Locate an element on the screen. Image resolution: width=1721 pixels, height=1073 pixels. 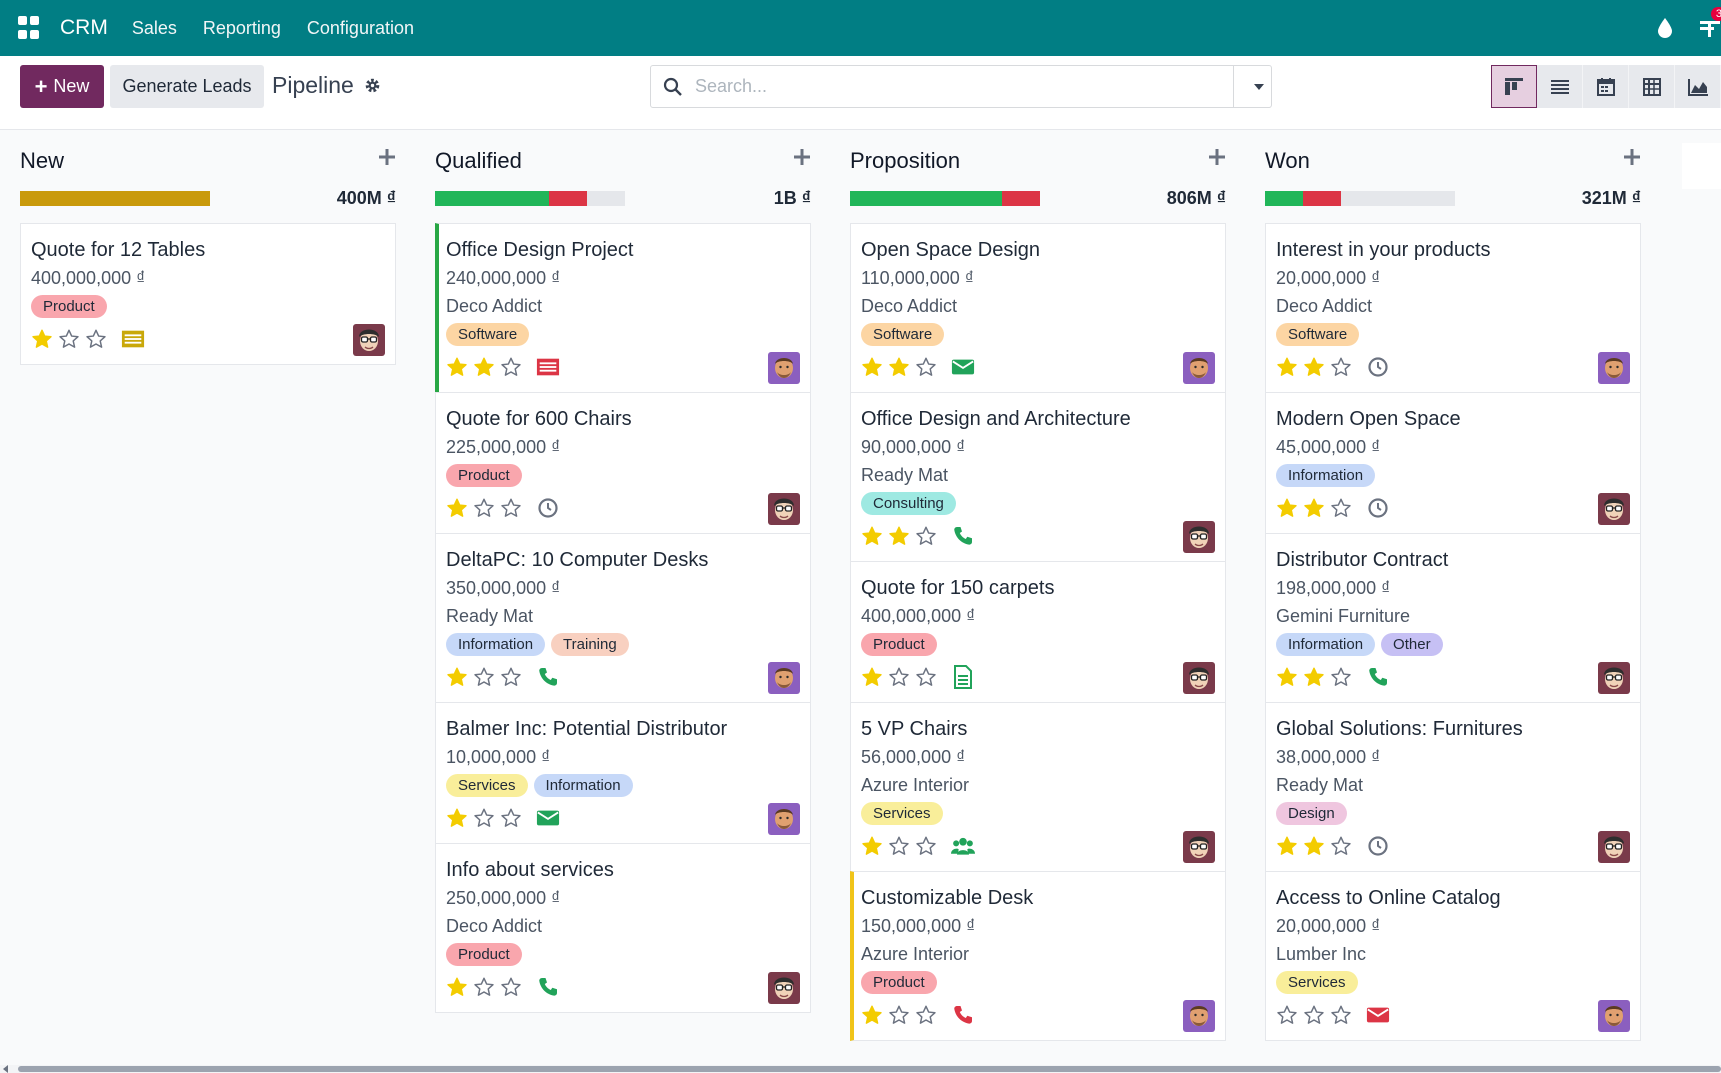
gear-icon is located at coordinates (372, 85).